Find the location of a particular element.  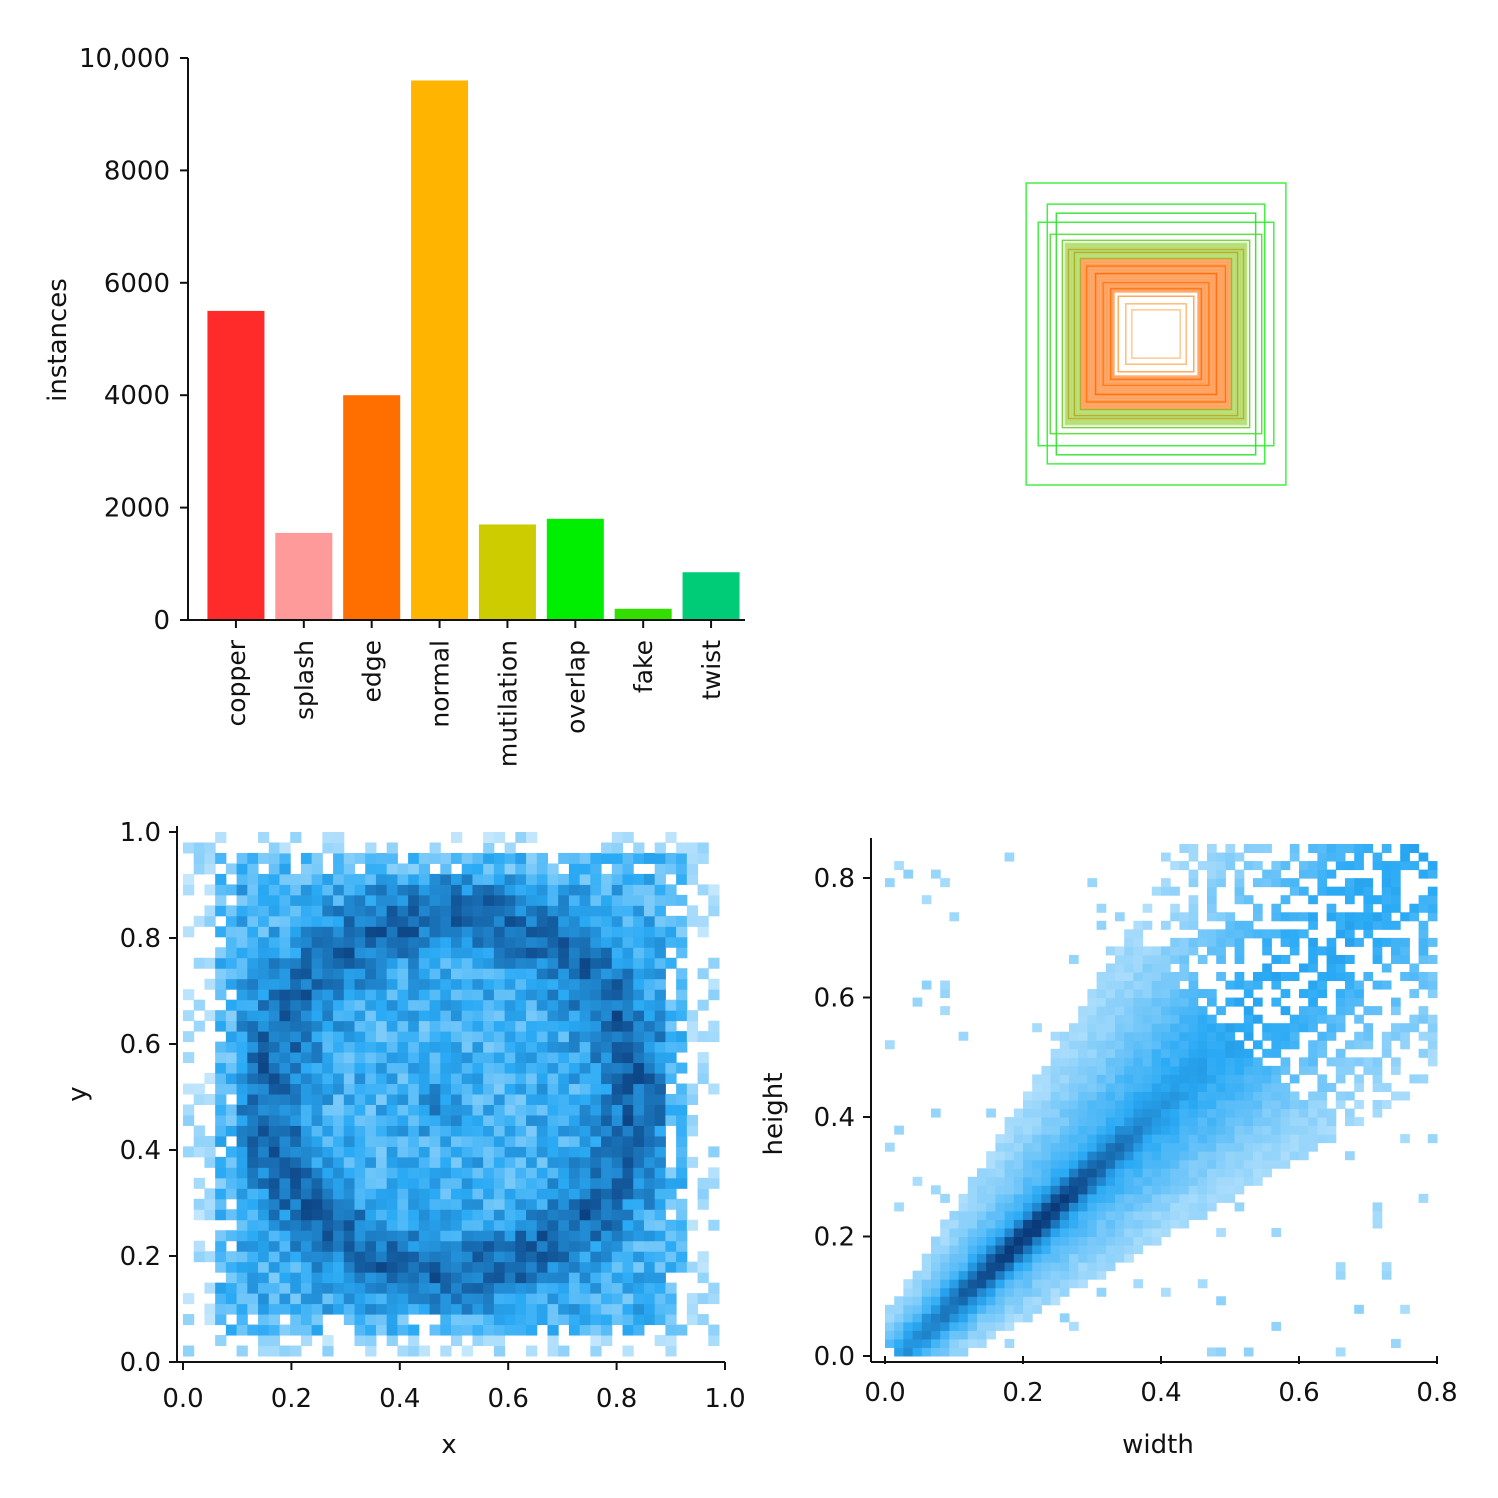

y-tick-label: 1.0 is located at coordinates (140, 833).